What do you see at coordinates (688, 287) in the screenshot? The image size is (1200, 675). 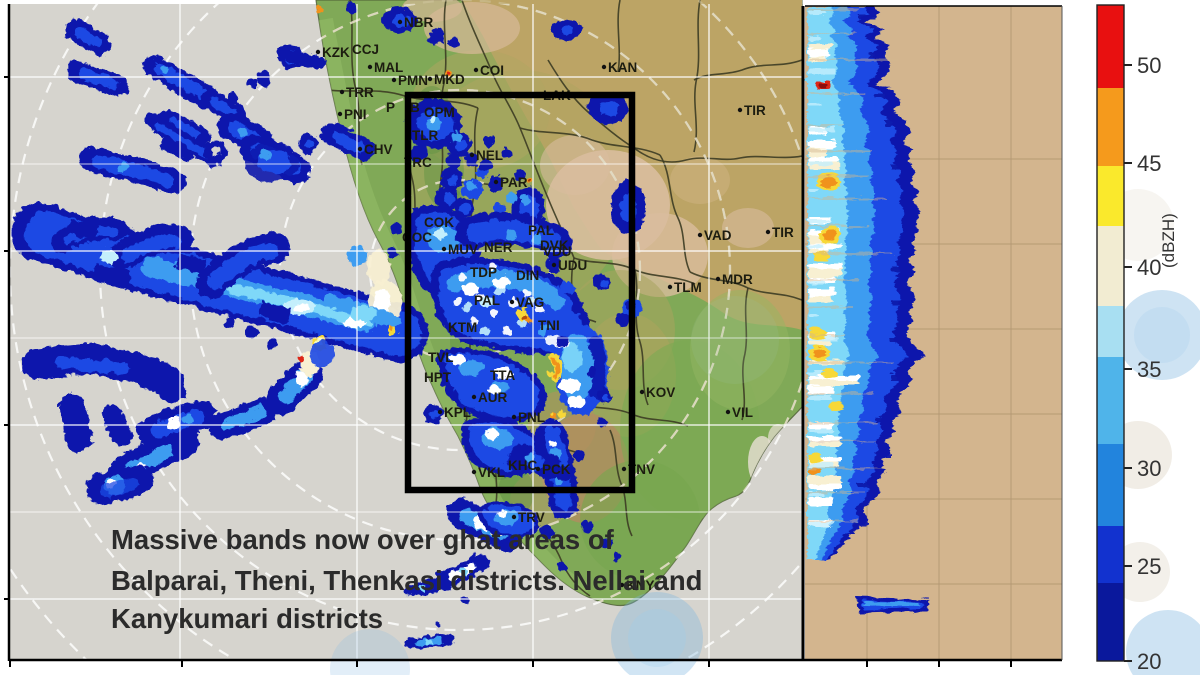 I see `svg-text: TLM` at bounding box center [688, 287].